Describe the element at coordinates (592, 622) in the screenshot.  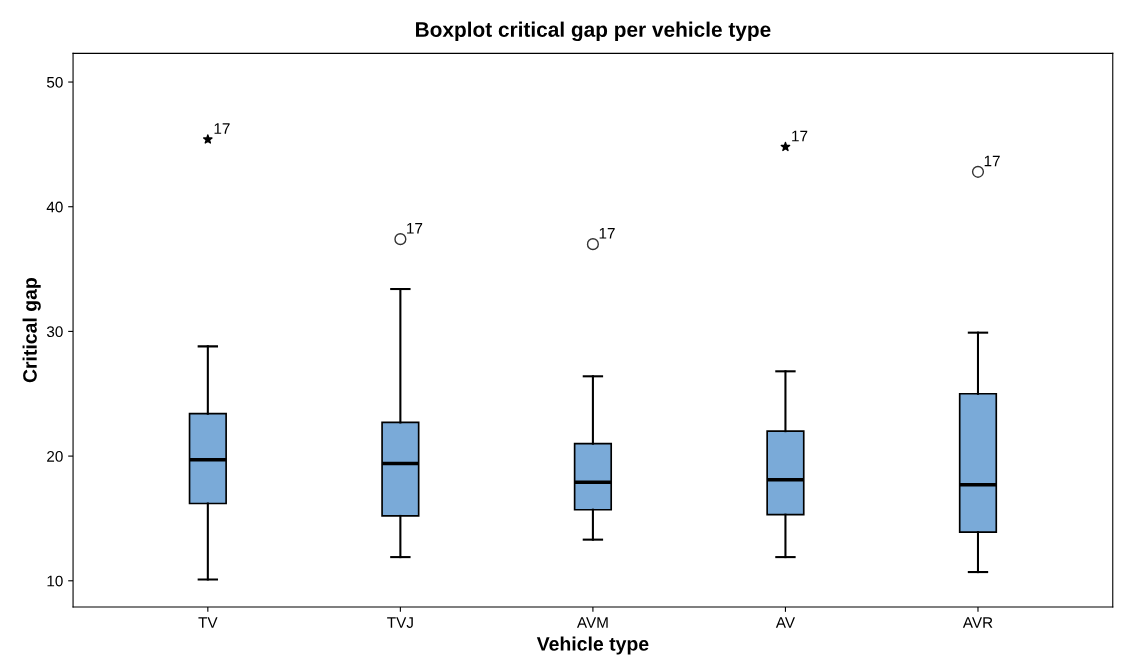
I see `x-tick-label: AVM` at that location.